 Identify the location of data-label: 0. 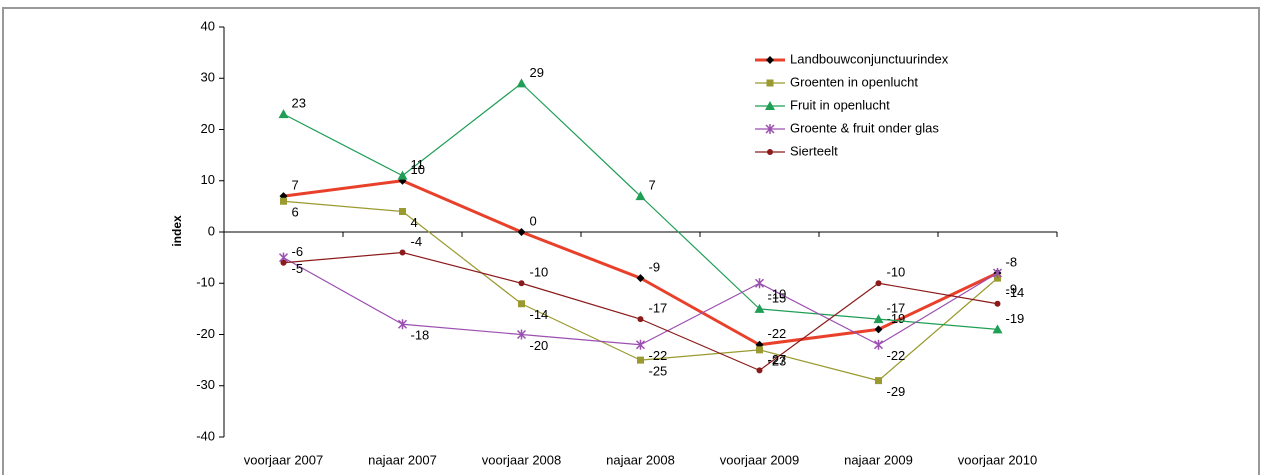
(533, 220).